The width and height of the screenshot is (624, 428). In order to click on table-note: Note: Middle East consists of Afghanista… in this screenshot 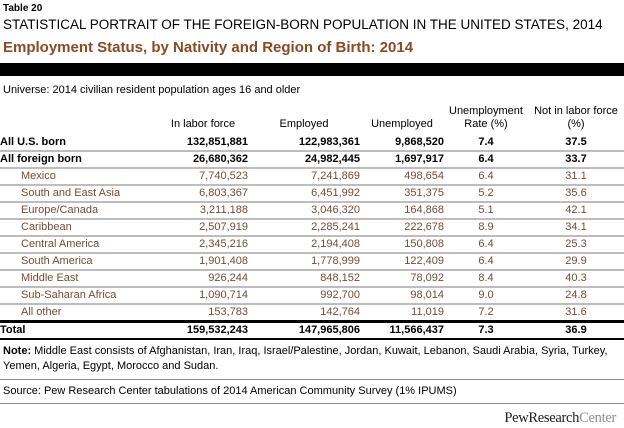, I will do `click(312, 359)`.